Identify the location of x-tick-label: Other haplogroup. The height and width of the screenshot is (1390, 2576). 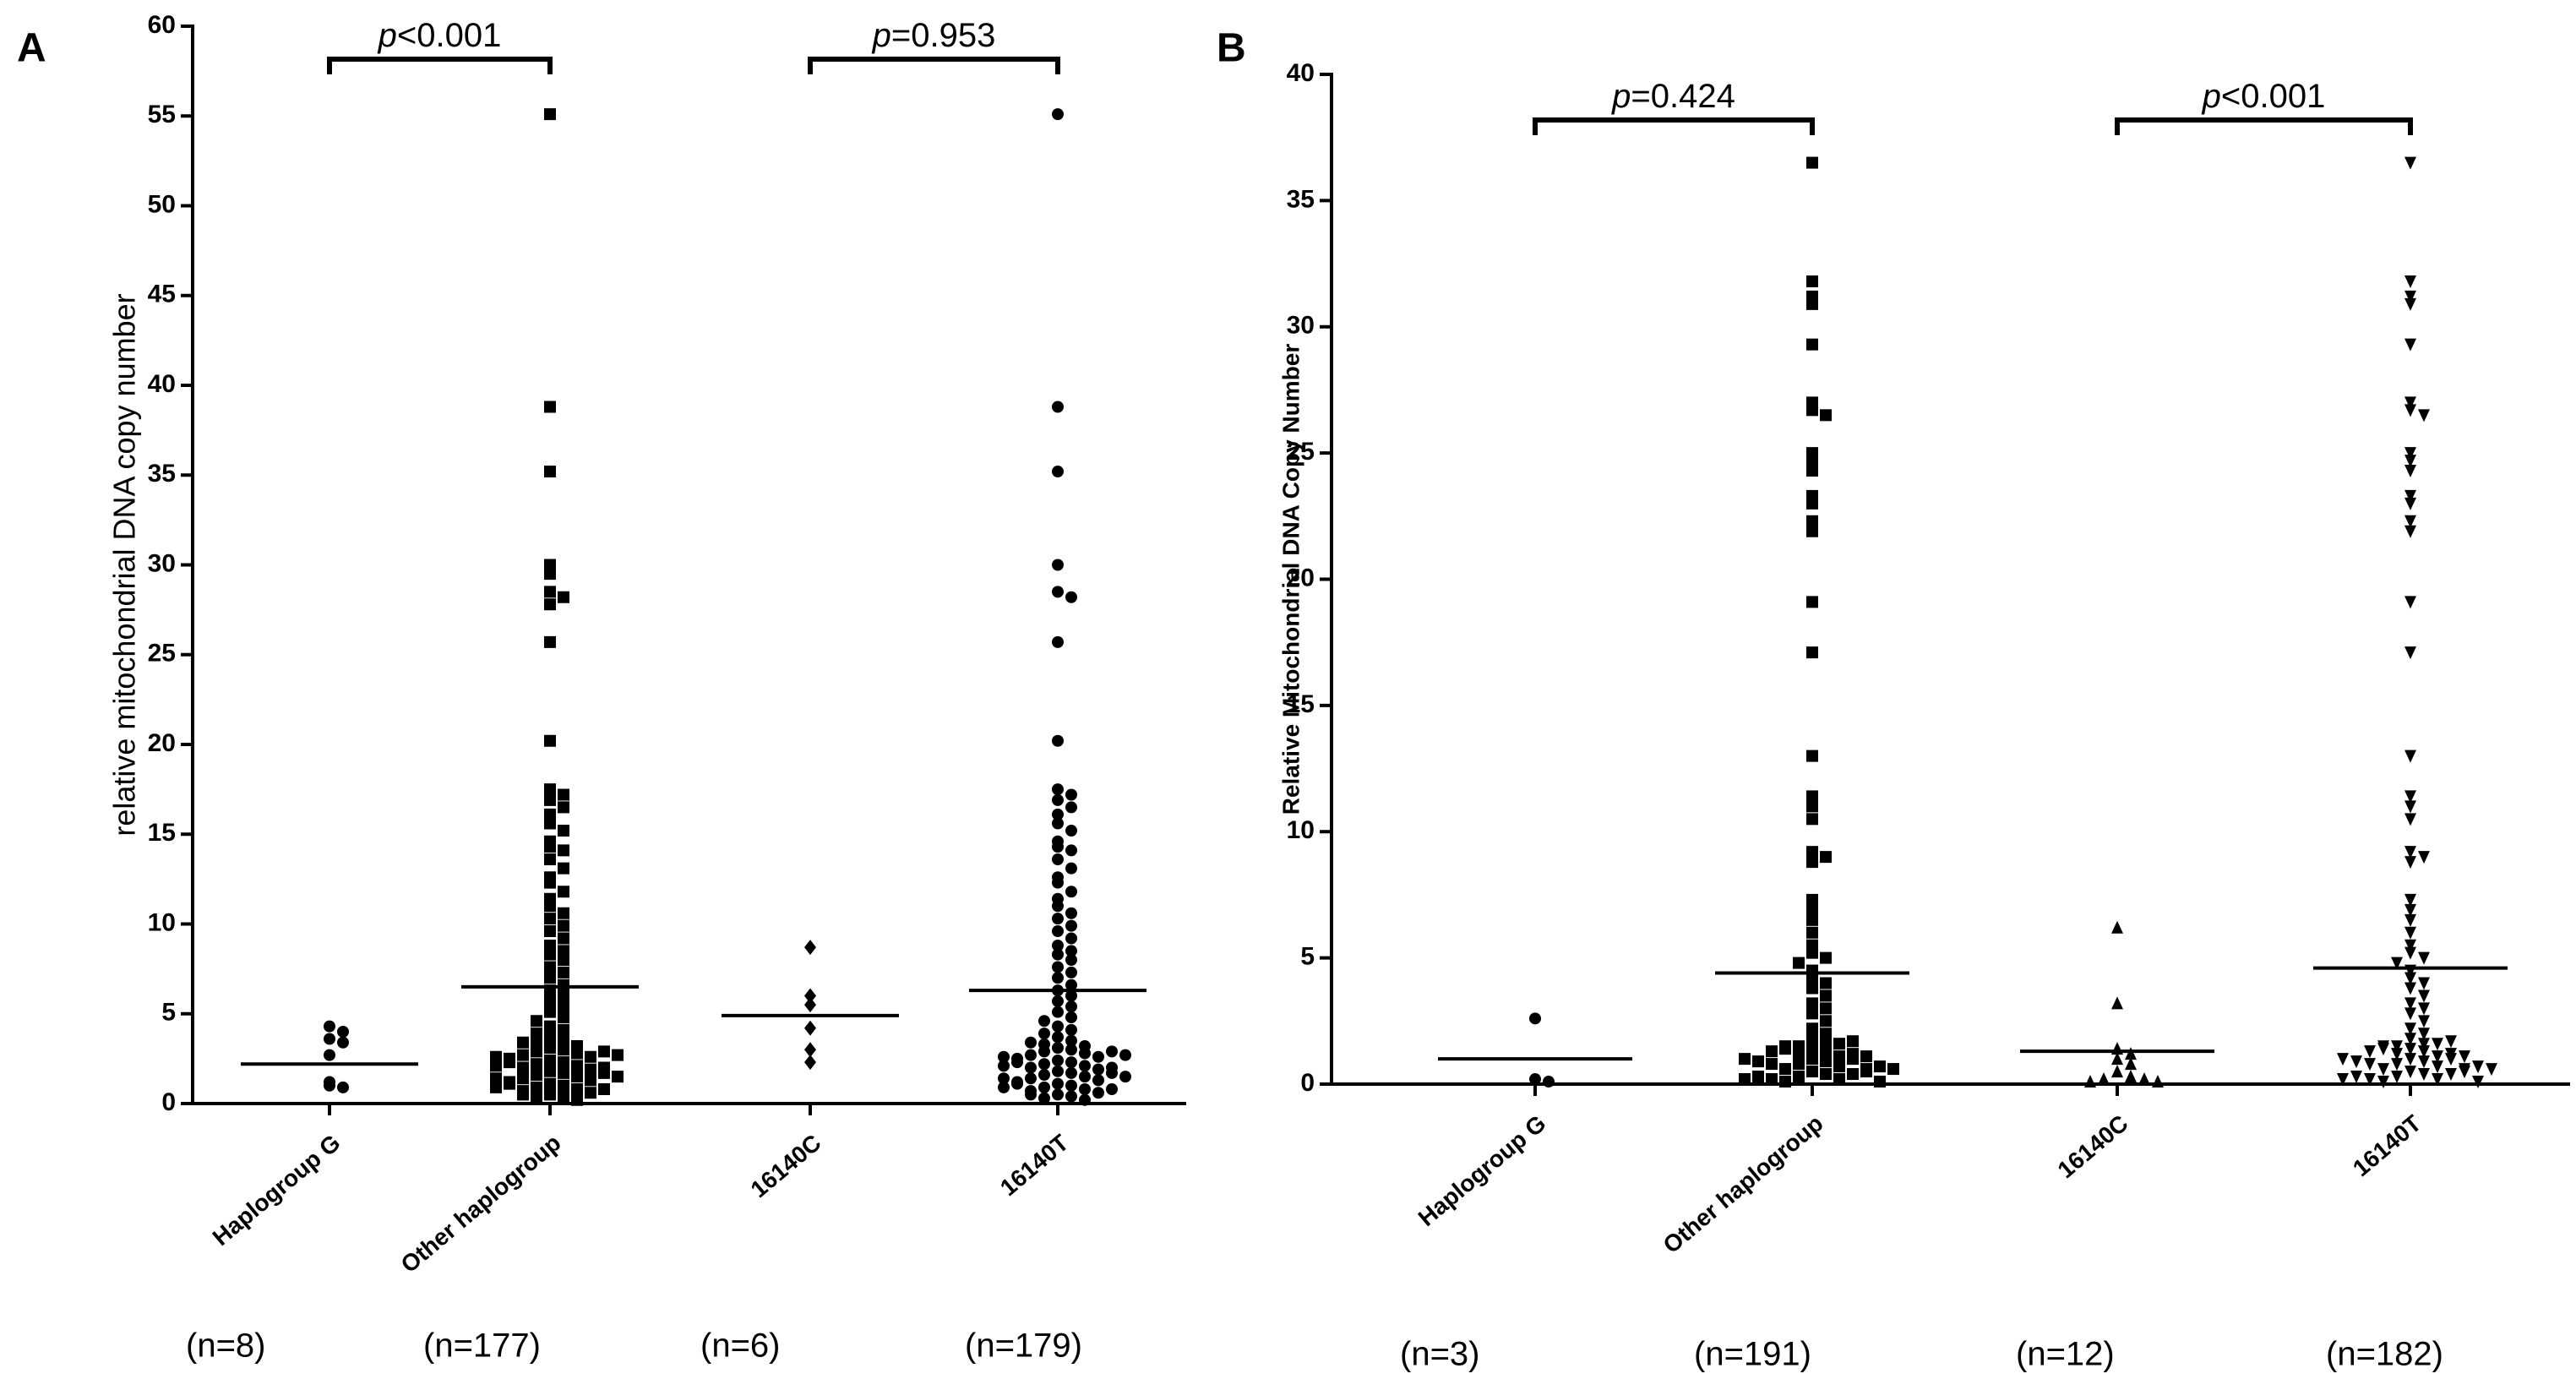
(1743, 1184).